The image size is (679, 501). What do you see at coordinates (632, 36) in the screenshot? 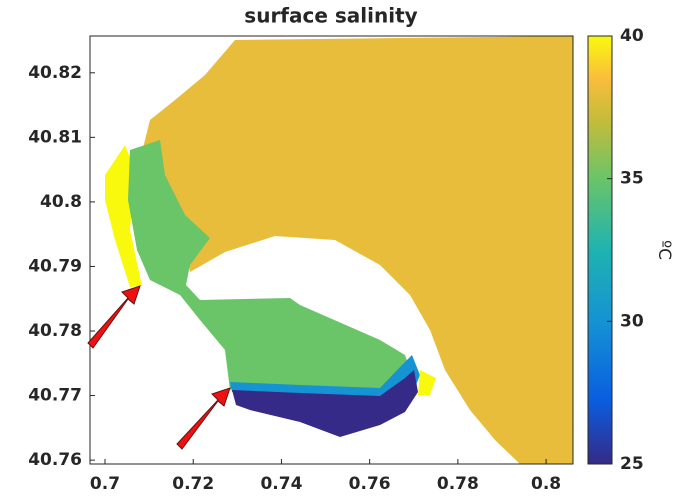
I see `colorbar-tick-label: 40` at bounding box center [632, 36].